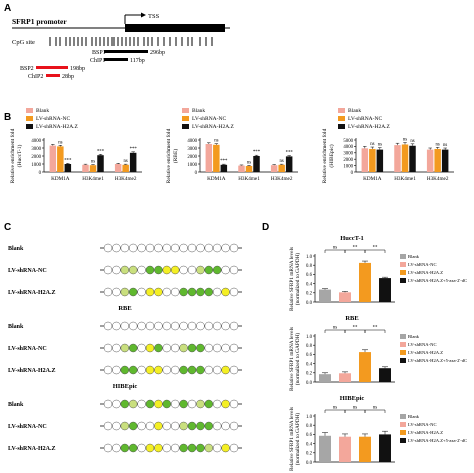 This screenshot has height=473, width=474. What do you see at coordinates (309, 257) in the screenshot?
I see `y-tick-label: 1.0` at bounding box center [309, 257].